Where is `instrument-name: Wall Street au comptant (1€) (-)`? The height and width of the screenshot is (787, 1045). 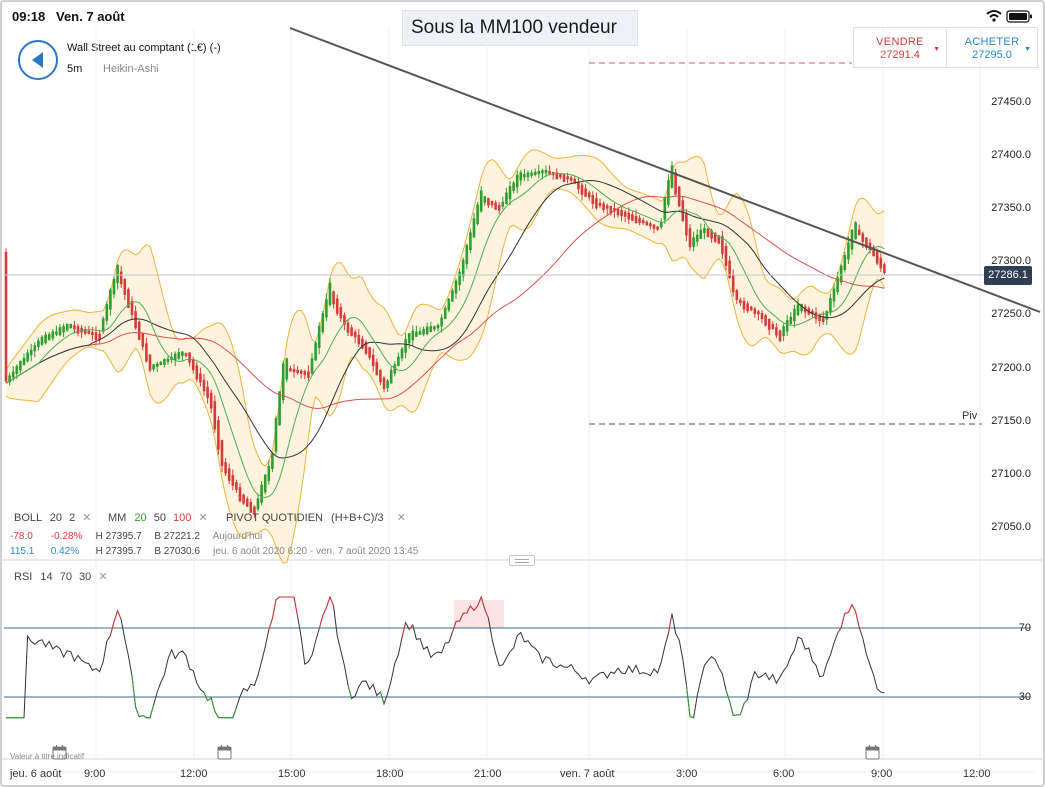 instrument-name: Wall Street au comptant (1€) (-) is located at coordinates (144, 48).